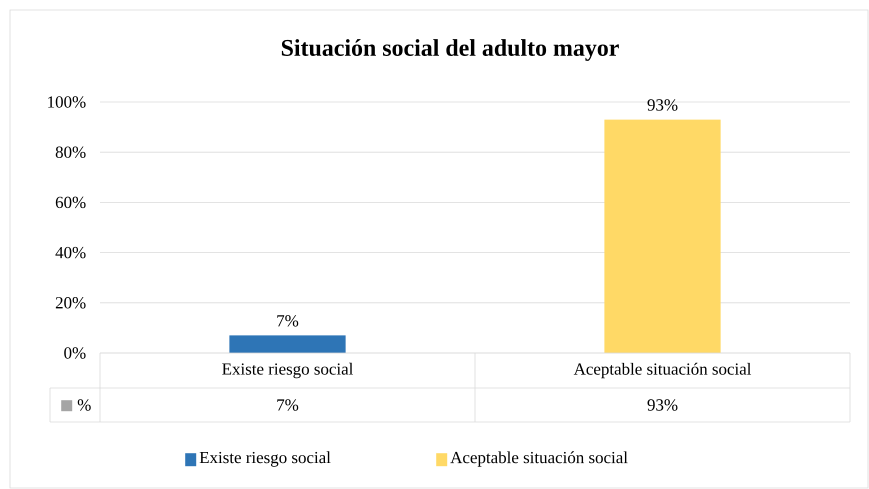  What do you see at coordinates (70, 252) in the screenshot?
I see `y-tick-label: 40%` at bounding box center [70, 252].